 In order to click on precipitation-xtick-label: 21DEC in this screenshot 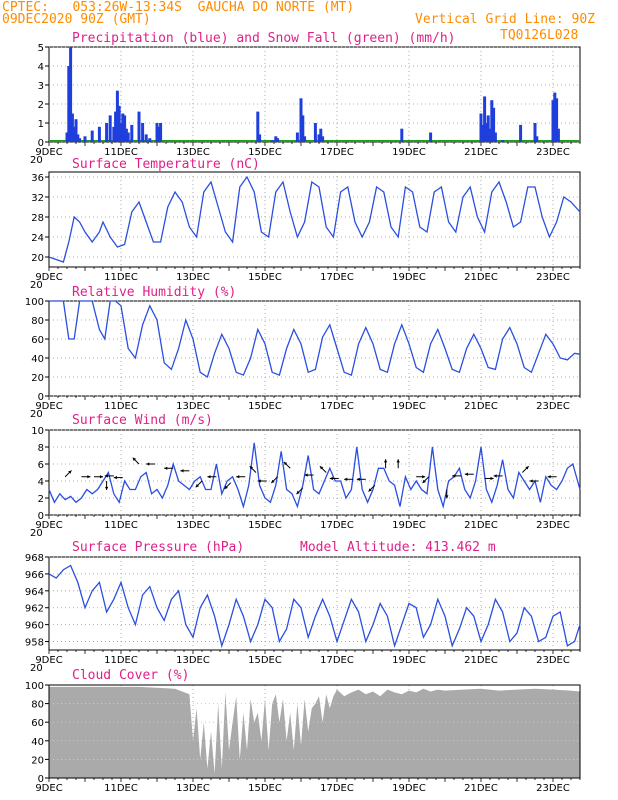, I will do `click(481, 152)`.